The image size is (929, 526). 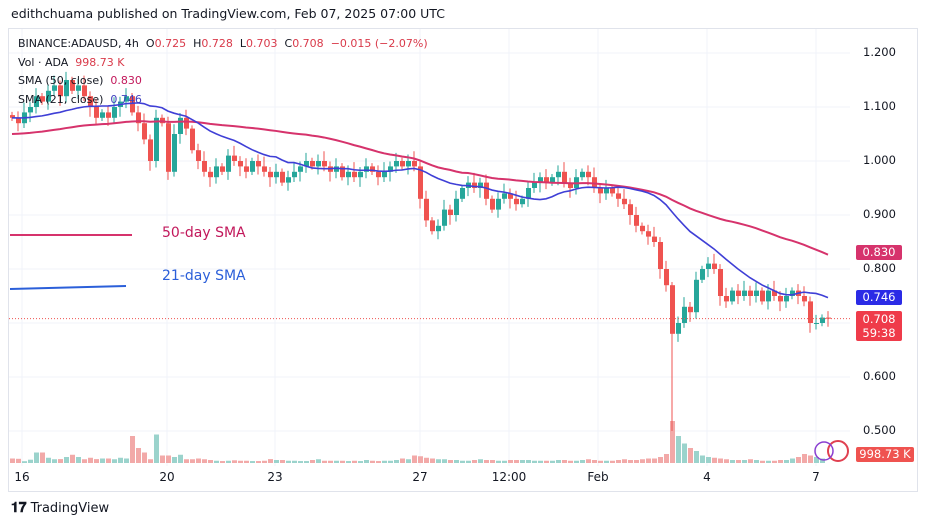 I want to click on time-tick: Feb, so click(x=598, y=477).